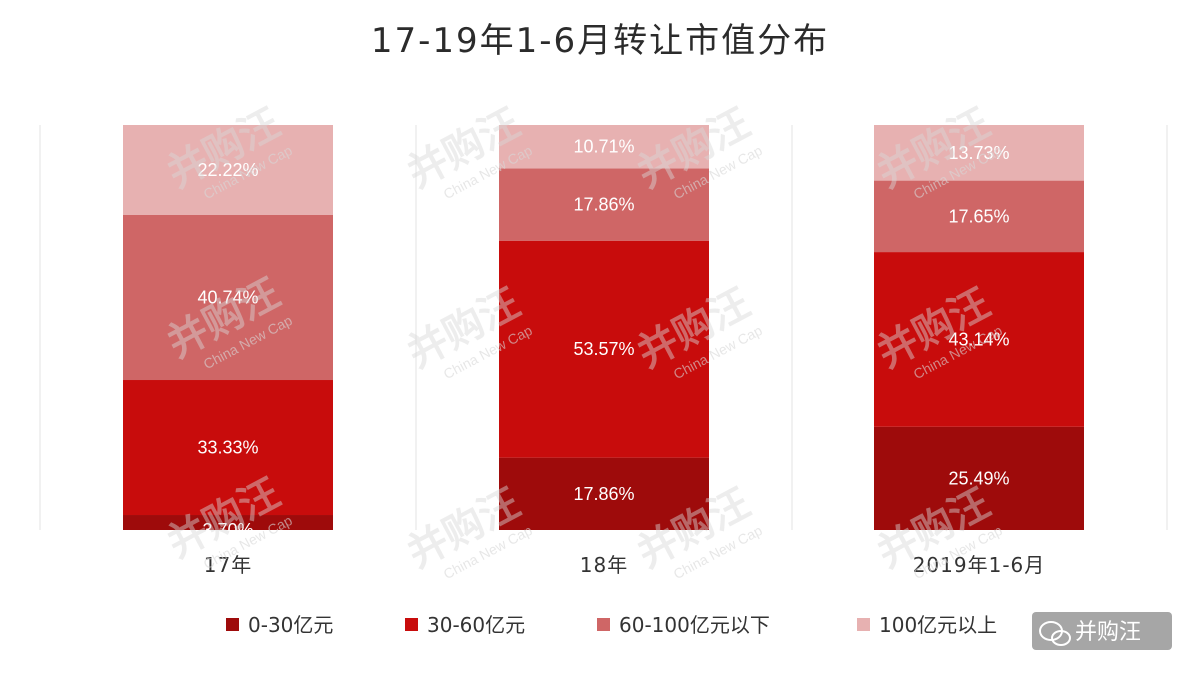 Image resolution: width=1200 pixels, height=681 pixels. Describe the element at coordinates (694, 625) in the screenshot. I see `legend-label-2: 60-100亿元以下` at that location.